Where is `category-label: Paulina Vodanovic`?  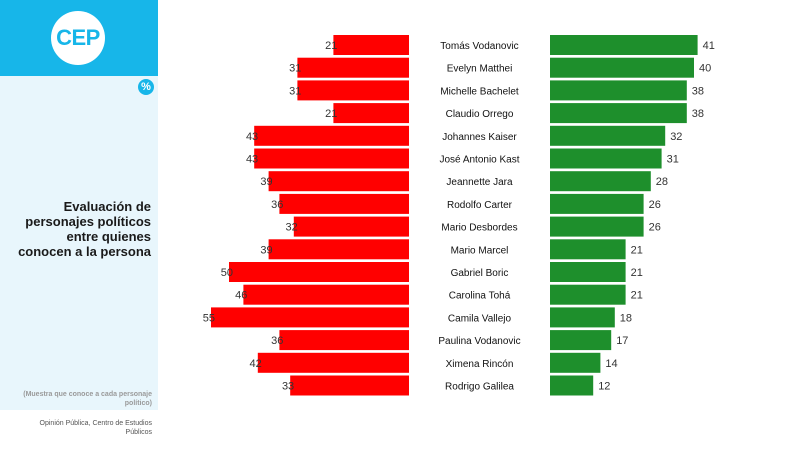
category-label: Paulina Vodanovic is located at coordinates (479, 341).